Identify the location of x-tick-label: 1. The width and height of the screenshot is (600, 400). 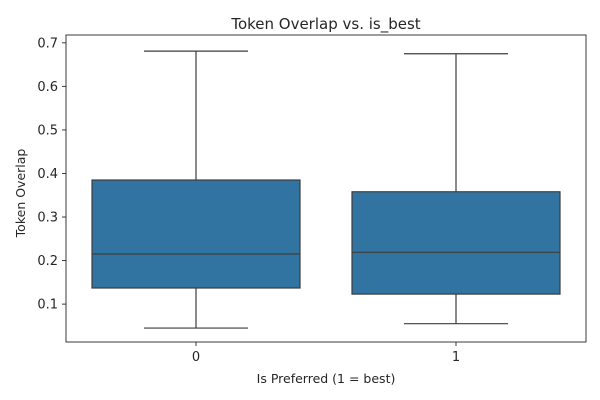
(456, 357).